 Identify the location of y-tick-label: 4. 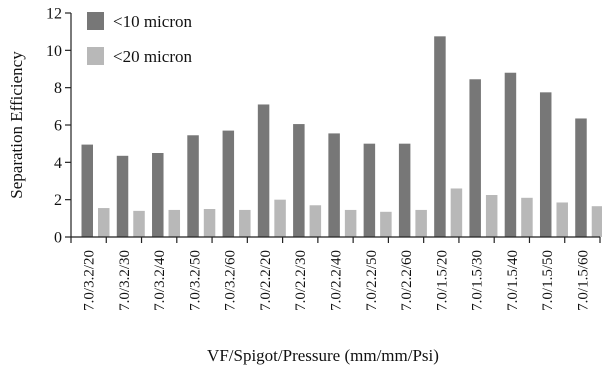
(58, 163).